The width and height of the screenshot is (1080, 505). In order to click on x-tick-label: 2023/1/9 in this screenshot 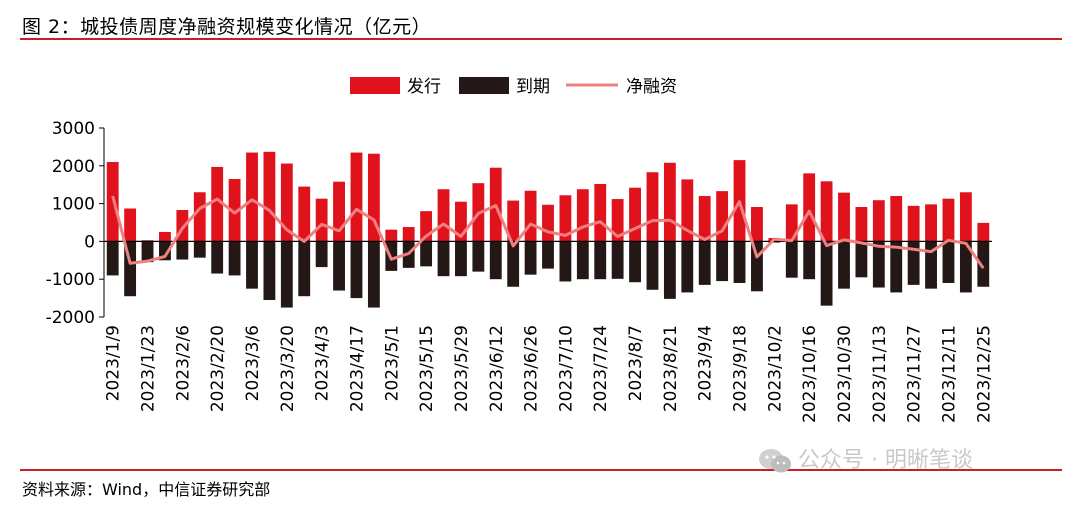, I will do `click(114, 363)`.